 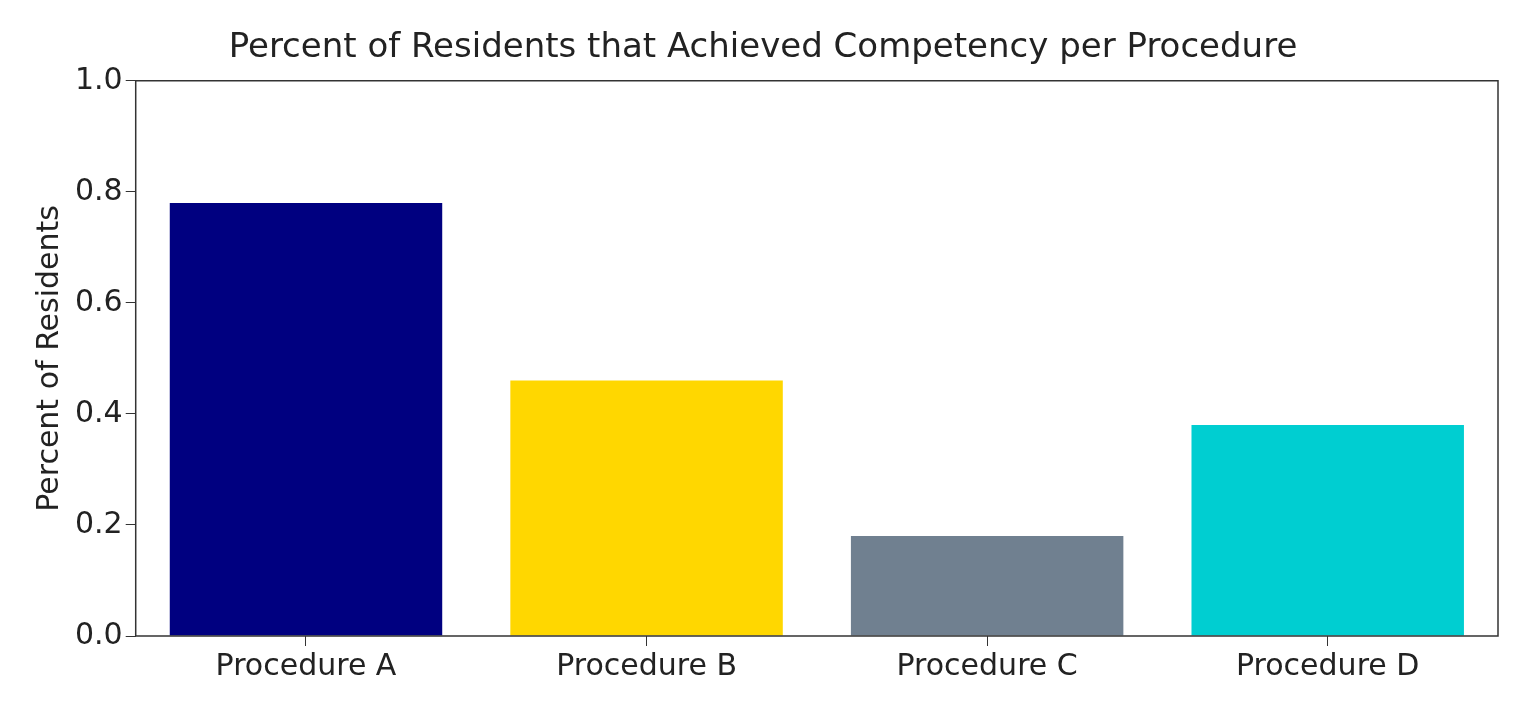 I want to click on x-tick-label: Procedure B, so click(x=646, y=664).